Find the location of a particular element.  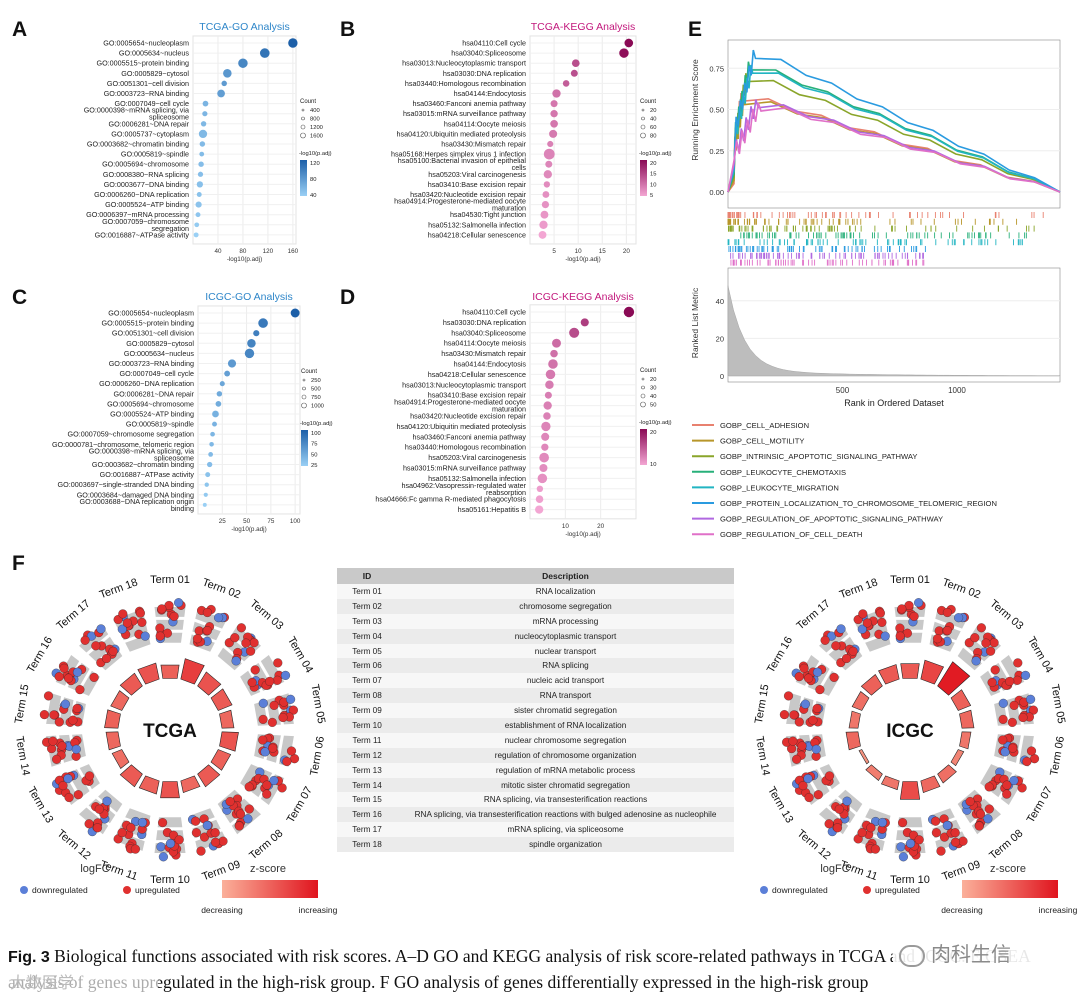

term-id: Term 07 is located at coordinates (367, 681).